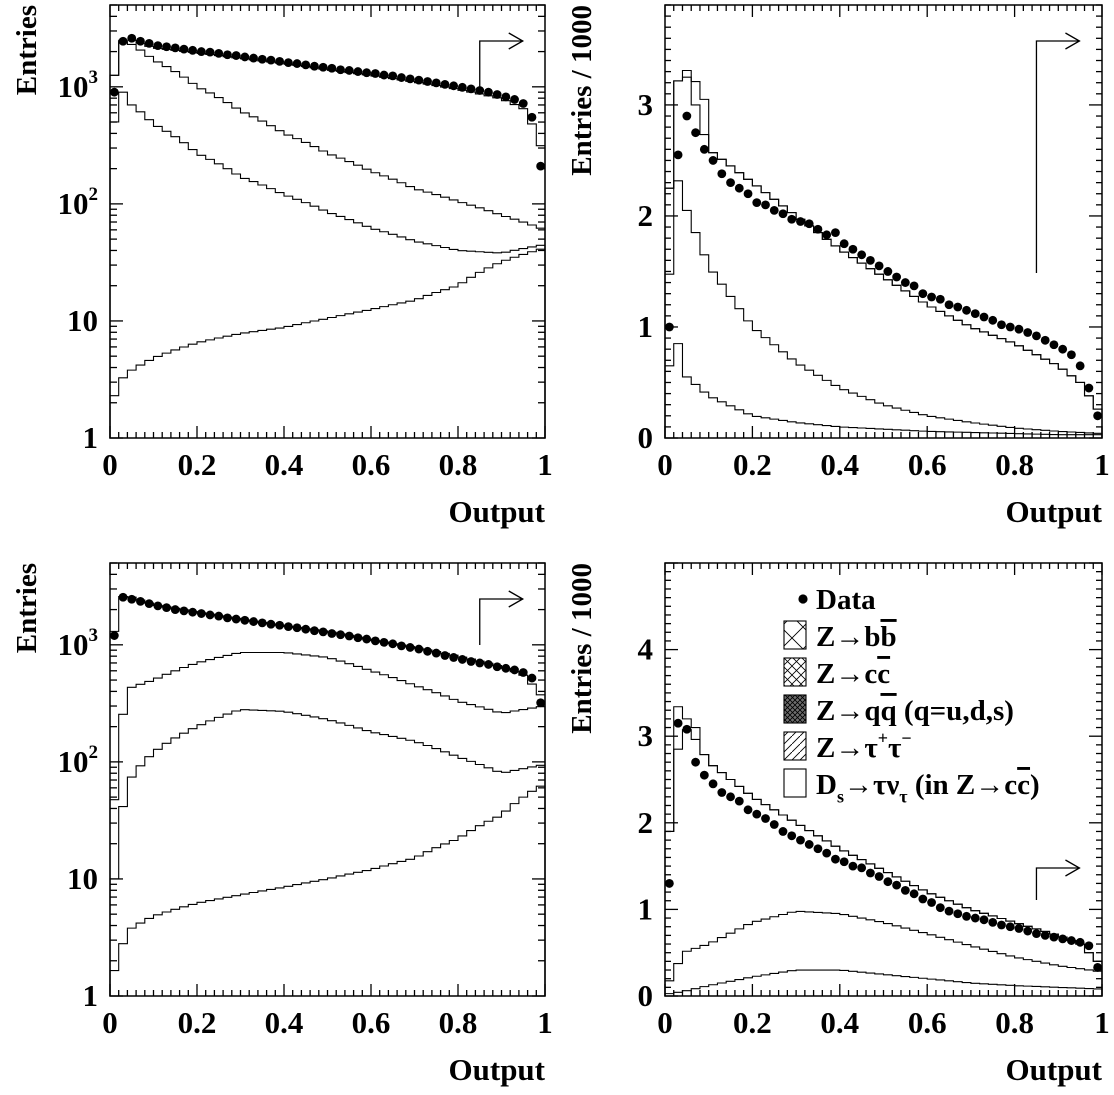  What do you see at coordinates (78, 202) in the screenshot?
I see `y-tick-label: 10²` at bounding box center [78, 202].